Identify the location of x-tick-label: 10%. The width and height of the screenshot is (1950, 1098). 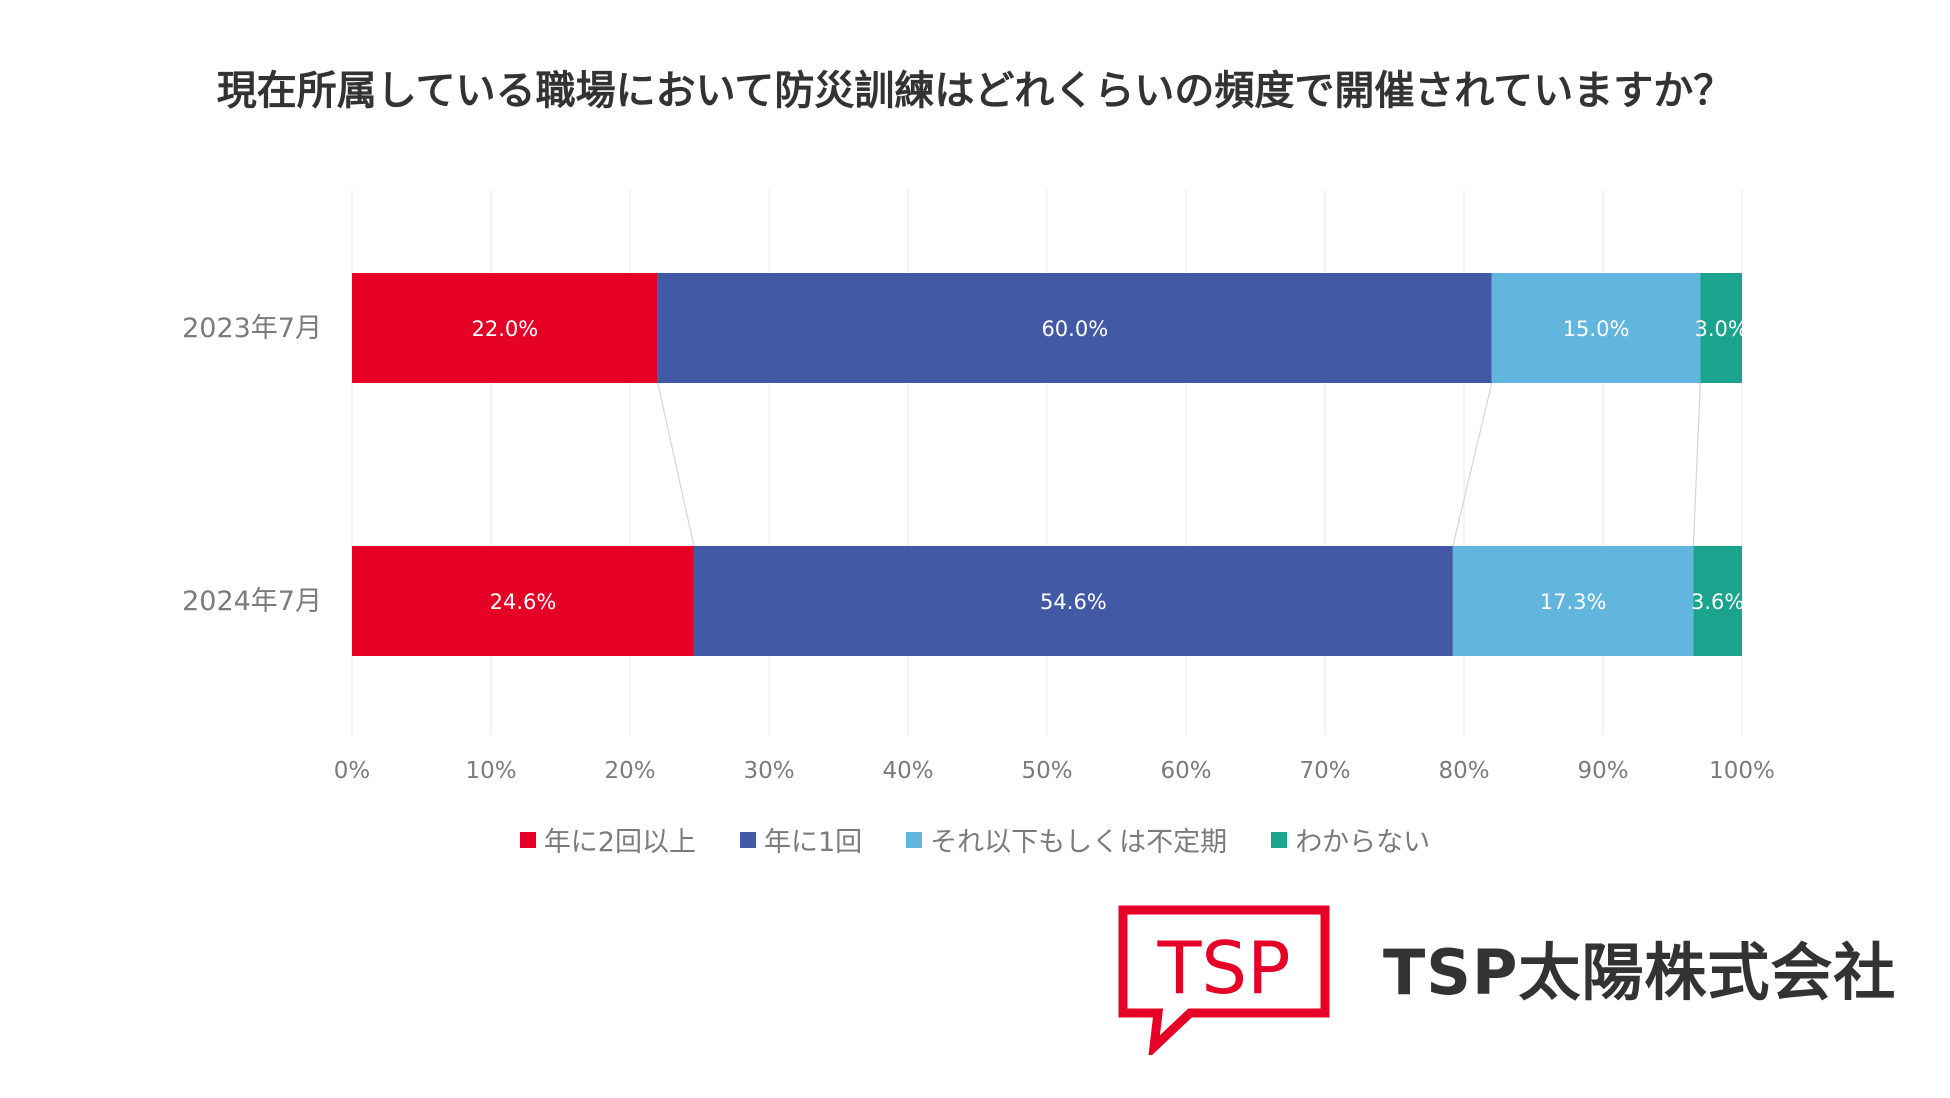
(490, 771).